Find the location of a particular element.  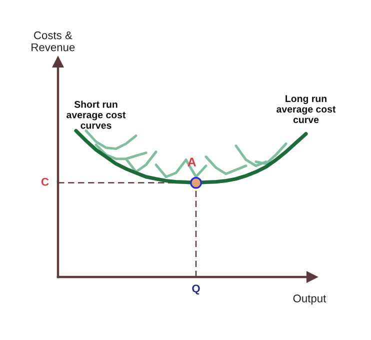

text: Q is located at coordinates (196, 289).